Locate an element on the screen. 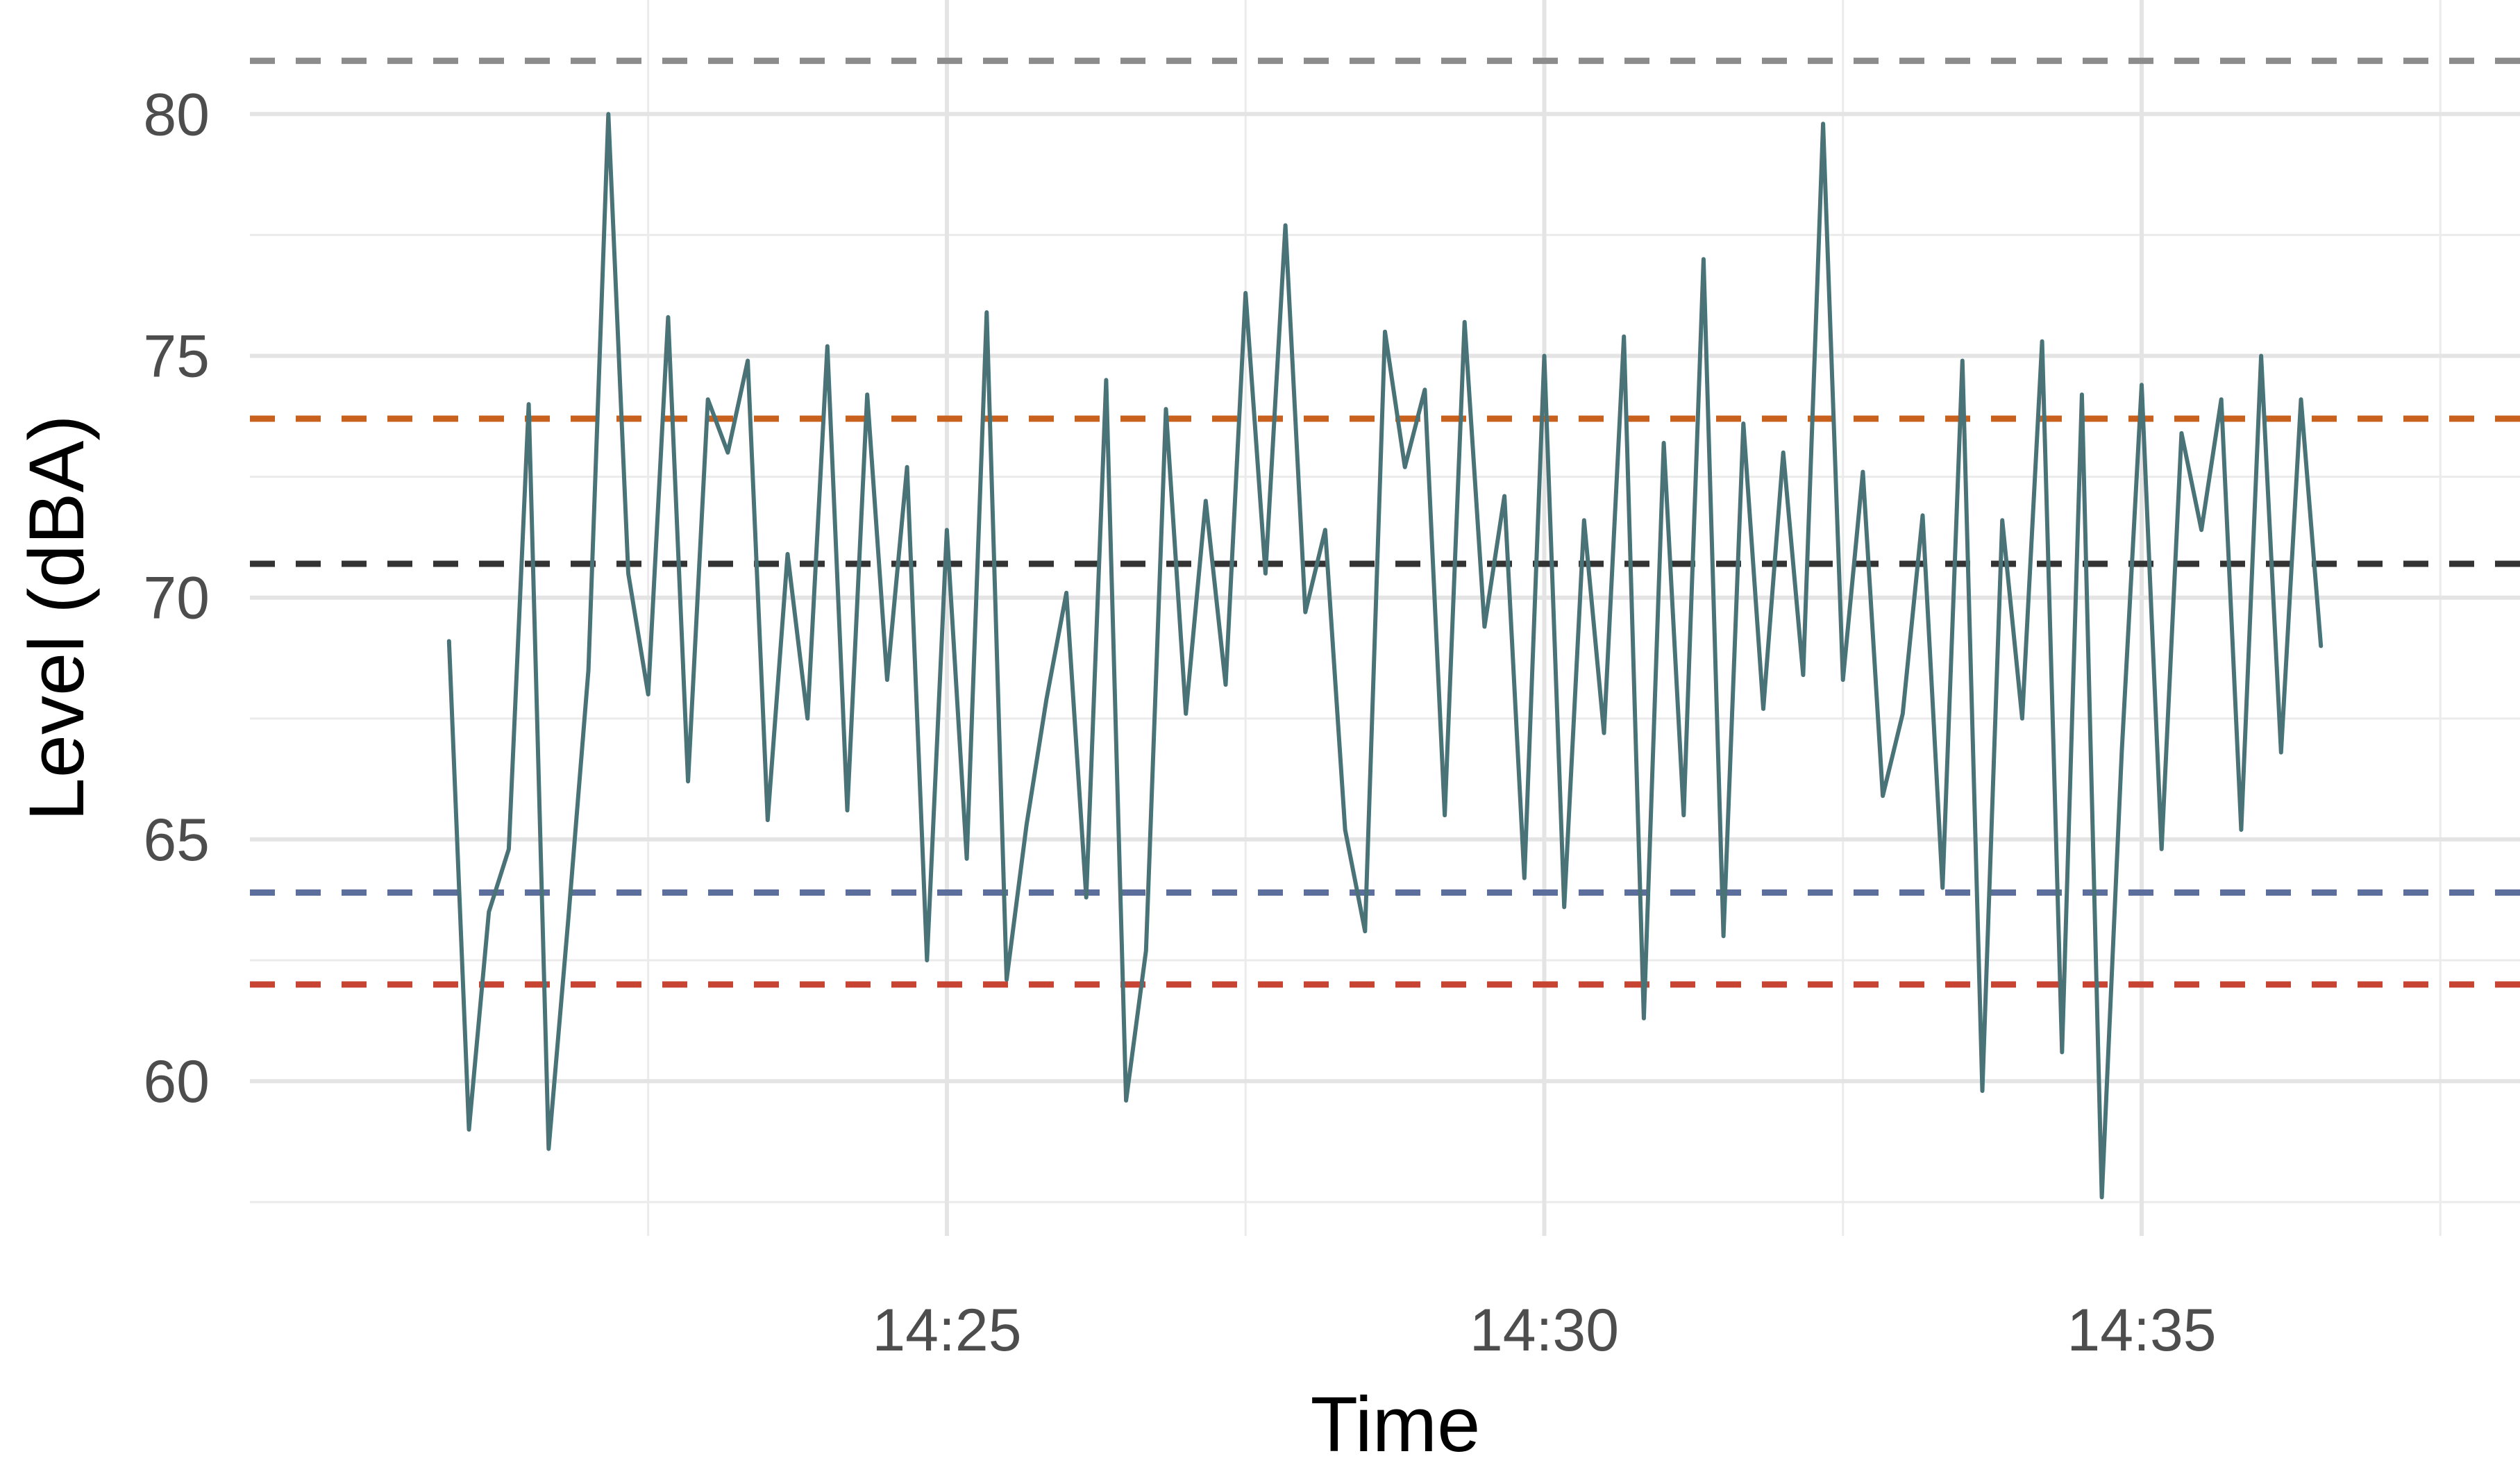  x-tick-label: 14:35 is located at coordinates (2141, 1330).